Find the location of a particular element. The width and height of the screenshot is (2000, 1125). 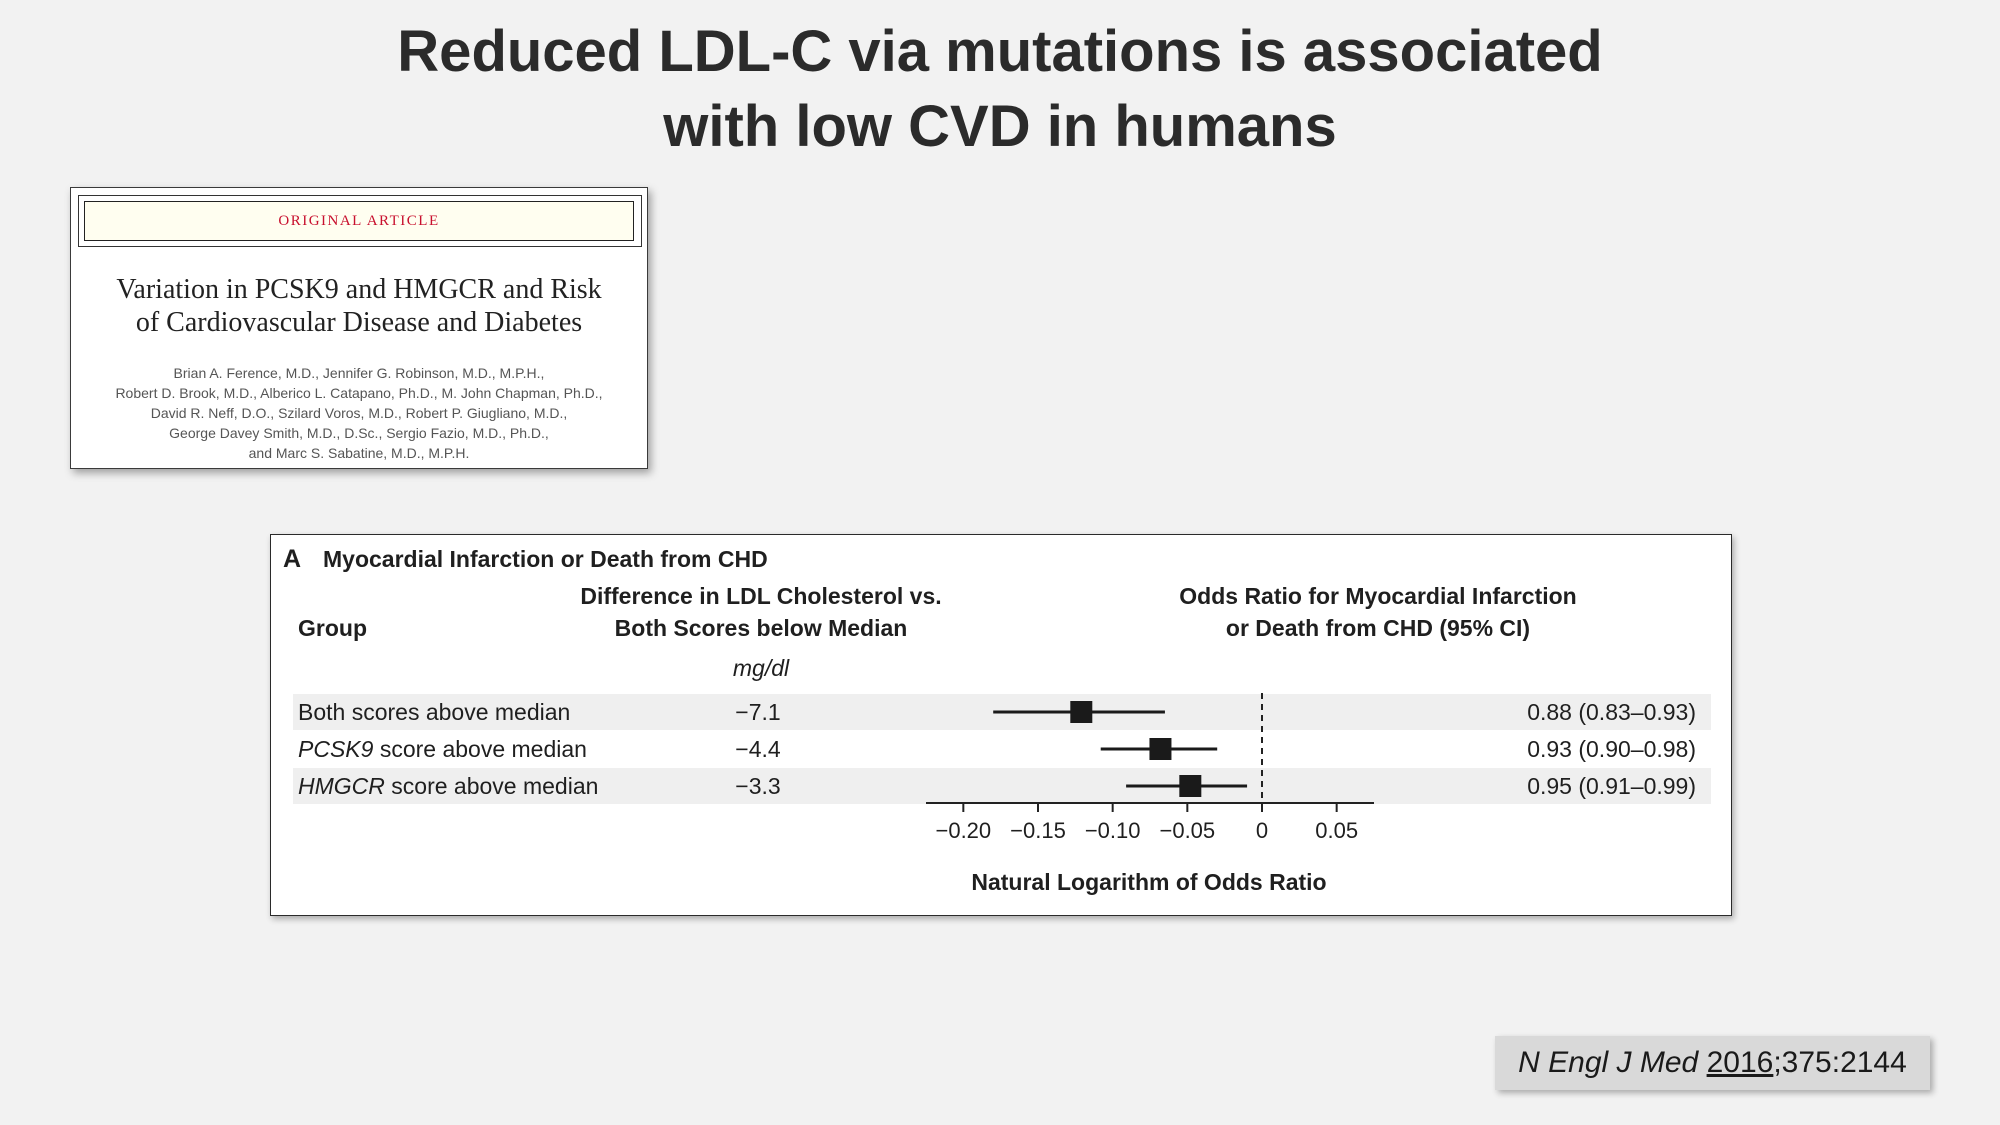

citation-year: 2016 is located at coordinates (1740, 1062).